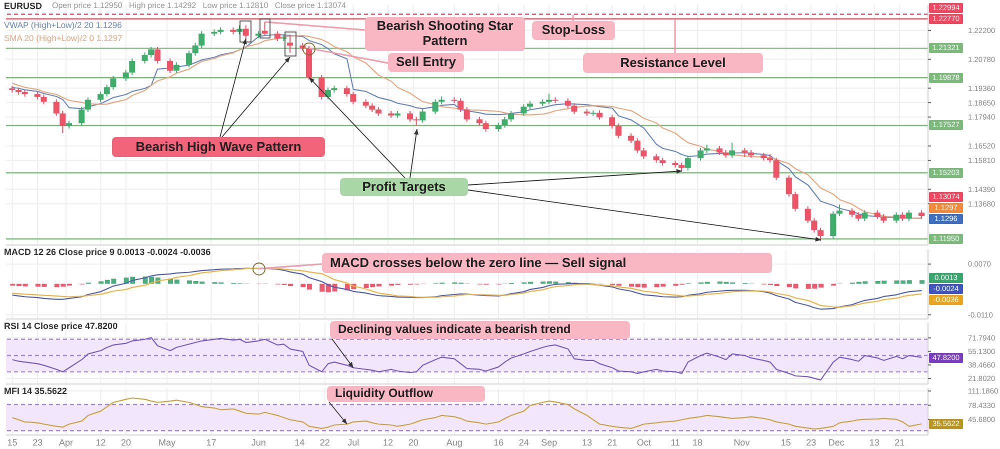 The height and width of the screenshot is (449, 1000). I want to click on x-tick-label: May, so click(167, 442).